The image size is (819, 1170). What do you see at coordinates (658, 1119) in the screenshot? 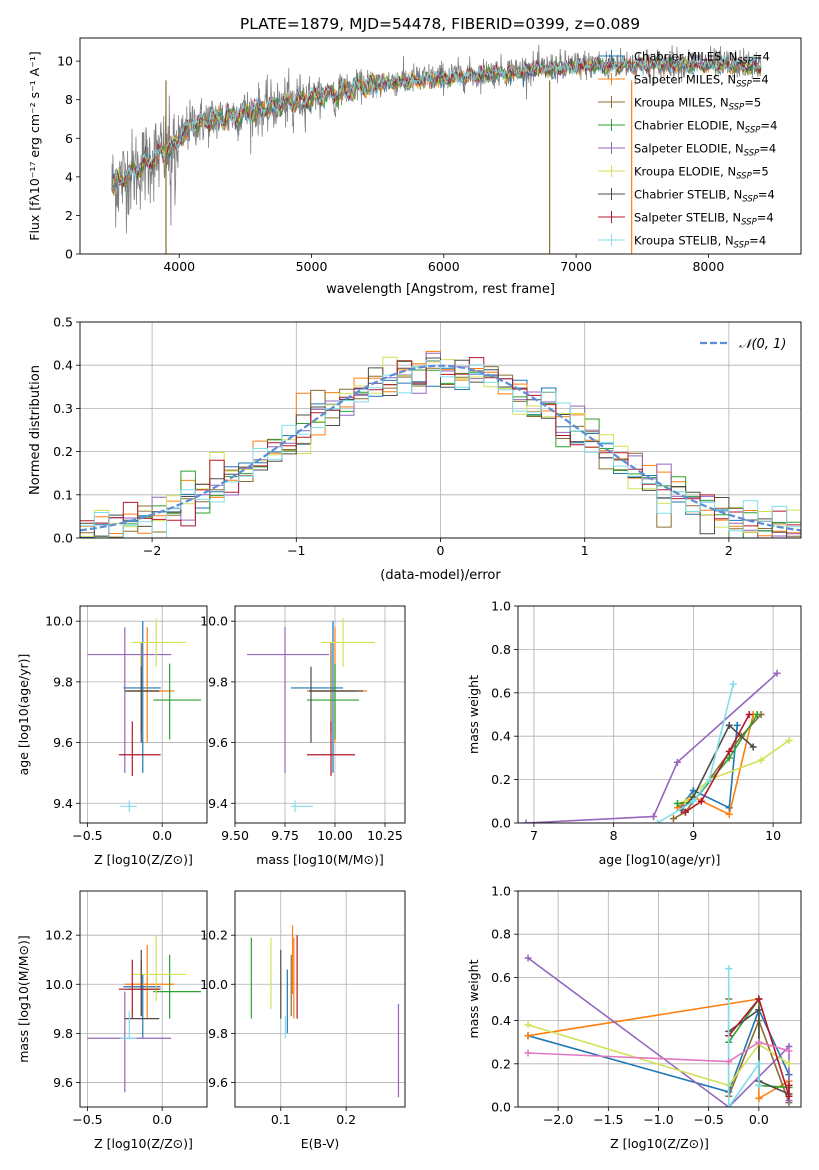
I see `x-tick-label: −1.0` at bounding box center [658, 1119].